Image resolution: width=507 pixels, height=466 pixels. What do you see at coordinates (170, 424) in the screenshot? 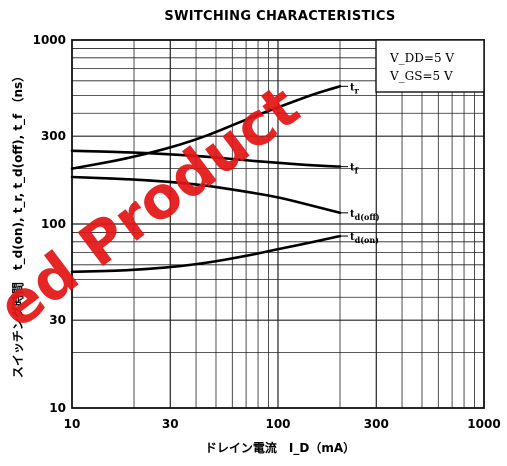
I see `x-tick-label: 30` at bounding box center [170, 424].